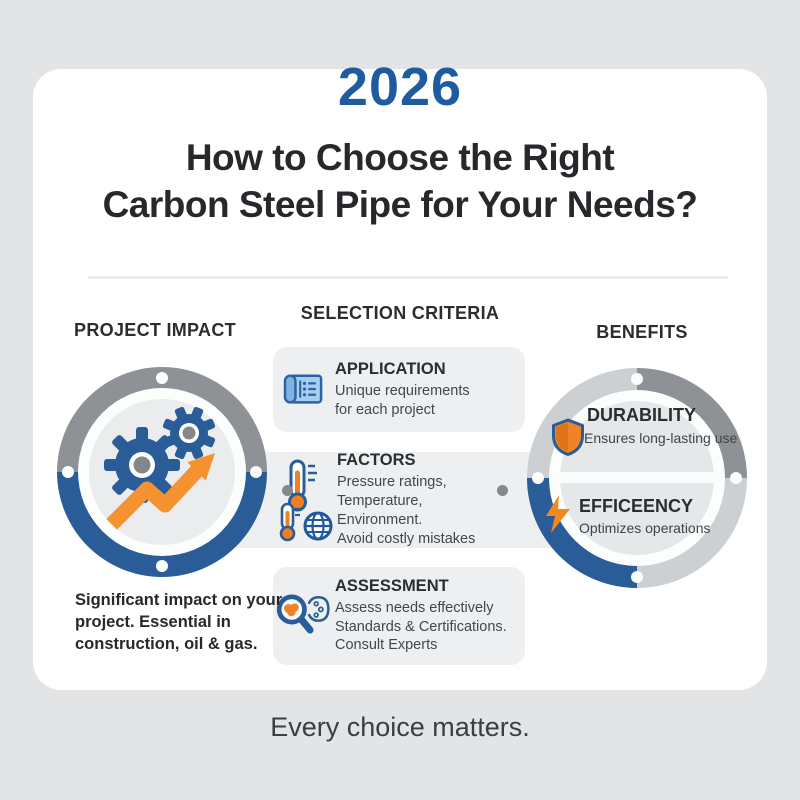 The height and width of the screenshot is (800, 800). Describe the element at coordinates (642, 332) in the screenshot. I see `benefits-header: BENEFITS` at that location.